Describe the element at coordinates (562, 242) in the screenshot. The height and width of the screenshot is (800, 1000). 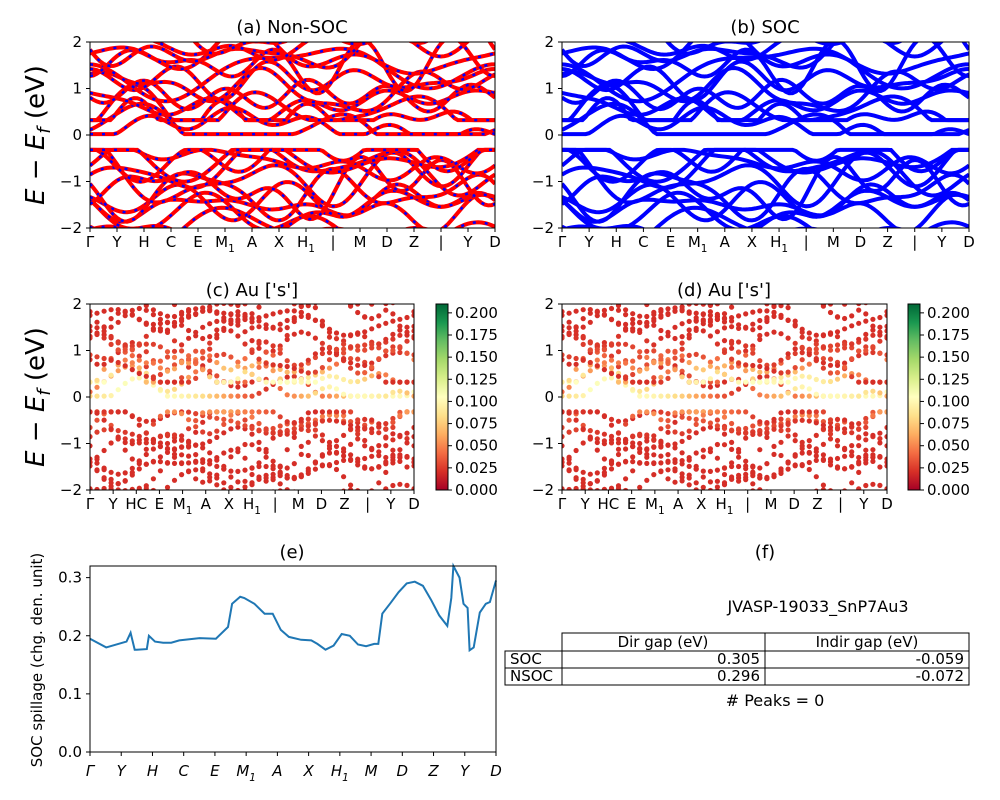
I see `panel-b-xtick-label: Γ` at that location.